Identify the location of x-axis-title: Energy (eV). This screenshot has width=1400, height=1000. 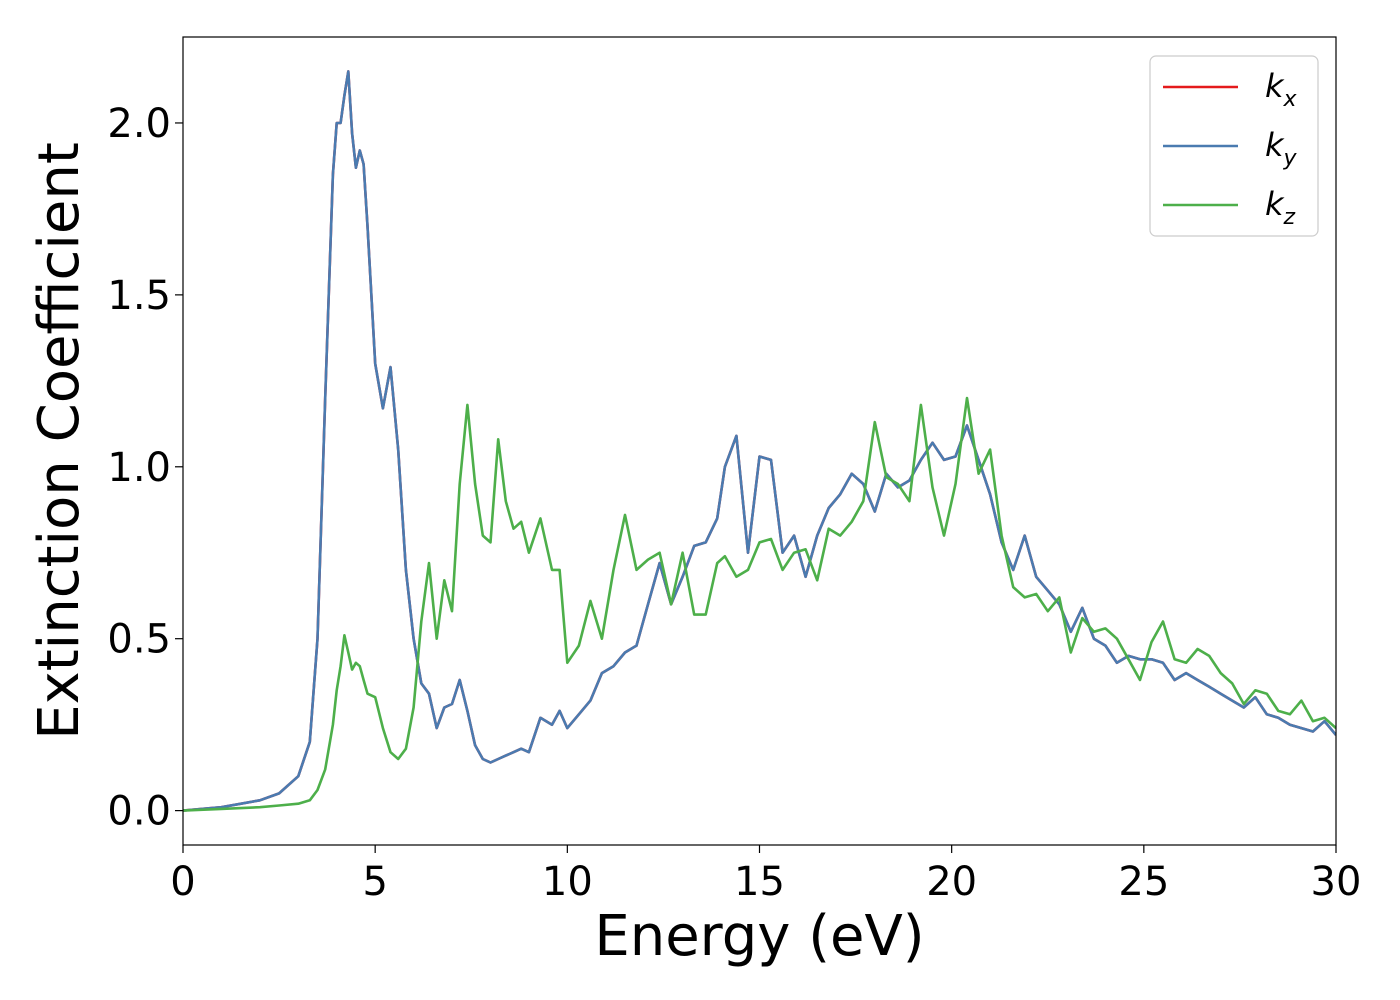
(759, 936).